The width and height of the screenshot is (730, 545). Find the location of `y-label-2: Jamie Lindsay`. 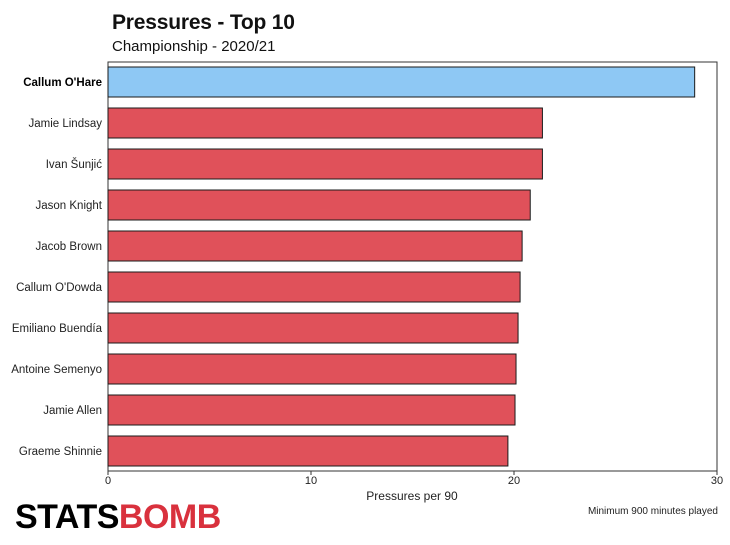

y-label-2: Jamie Lindsay is located at coordinates (65, 124).